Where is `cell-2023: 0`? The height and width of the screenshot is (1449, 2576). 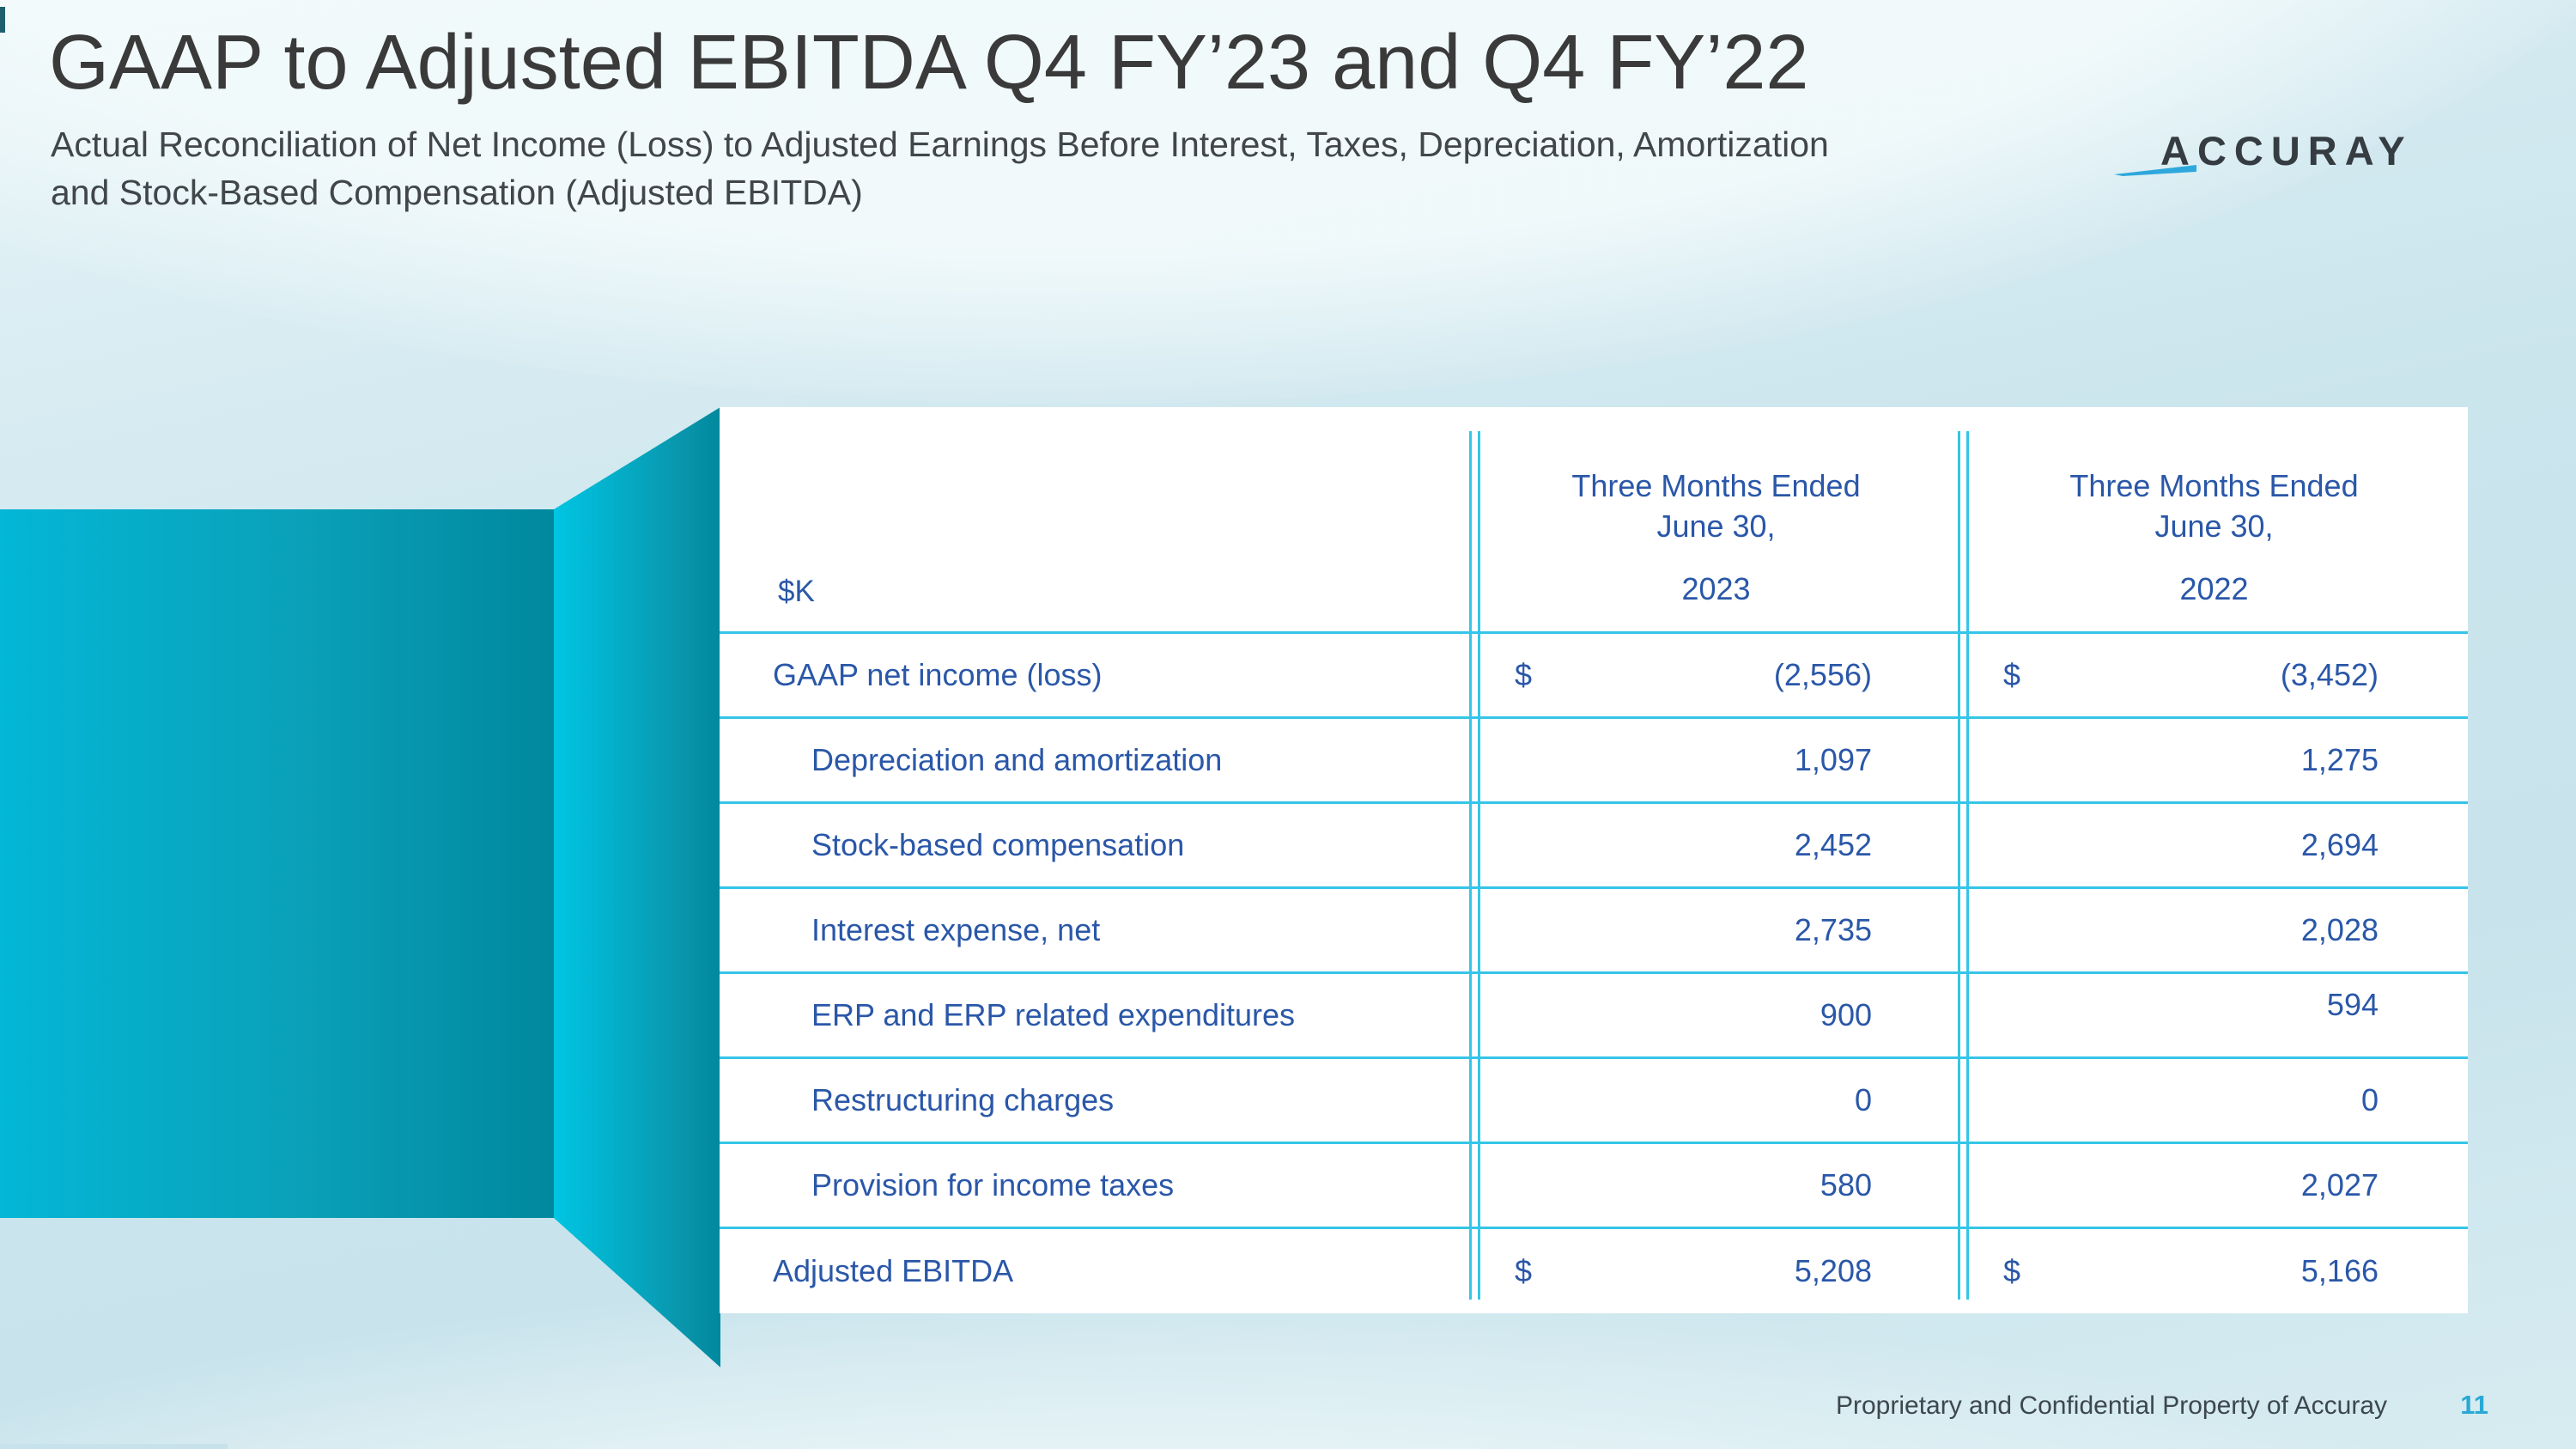
cell-2023: 0 is located at coordinates (1716, 1100).